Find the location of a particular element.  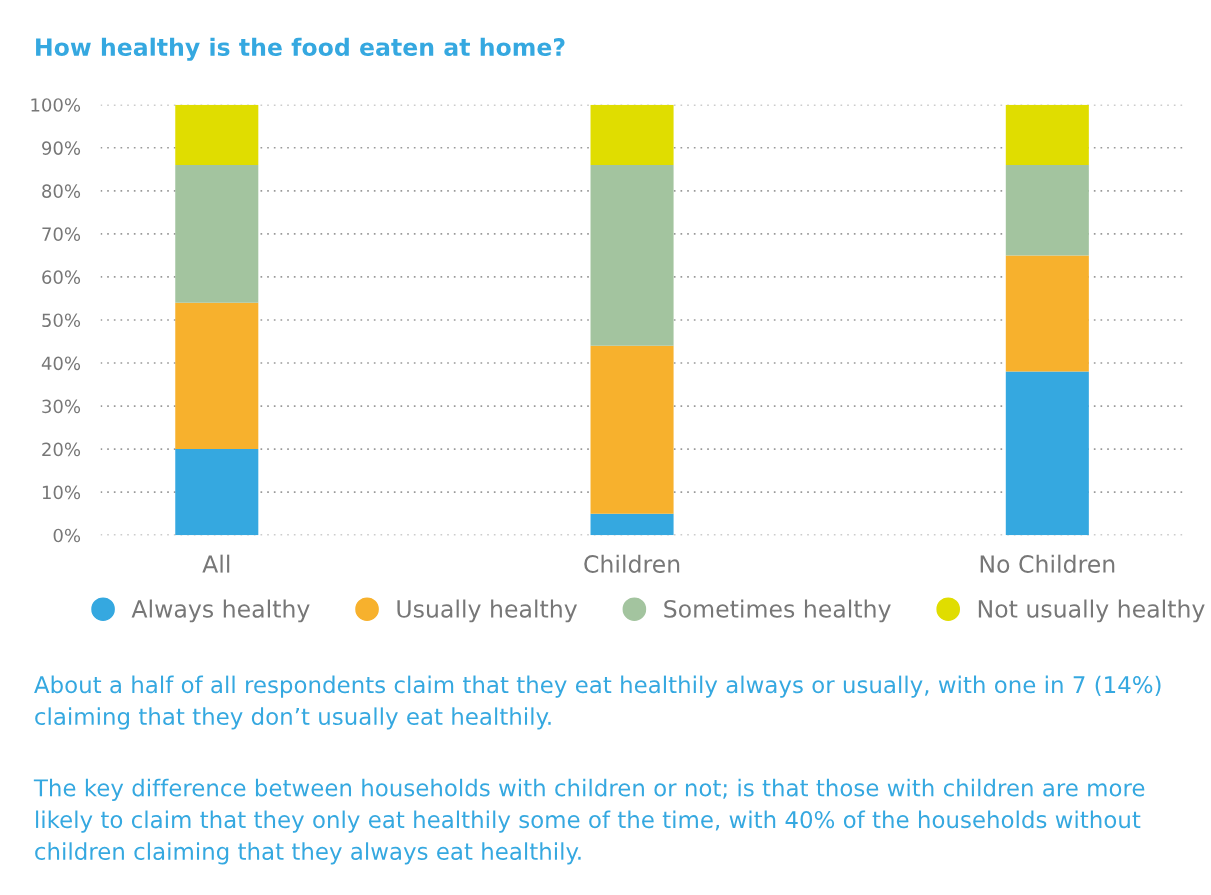

y-tick-label: 40% is located at coordinates (61, 363).